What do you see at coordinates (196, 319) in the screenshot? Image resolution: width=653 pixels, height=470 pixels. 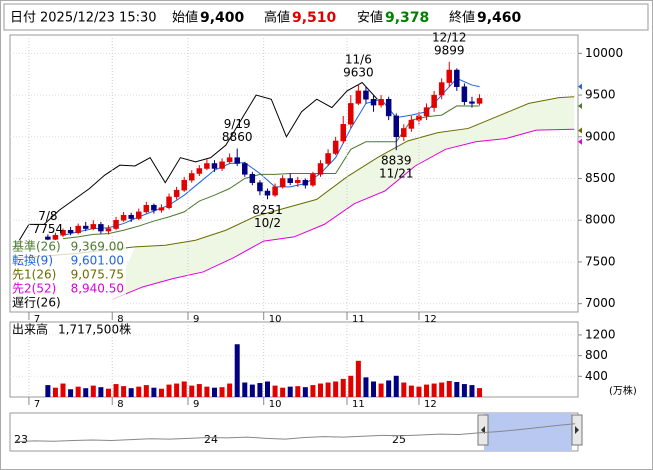 I see `x-tick-label: 9` at bounding box center [196, 319].